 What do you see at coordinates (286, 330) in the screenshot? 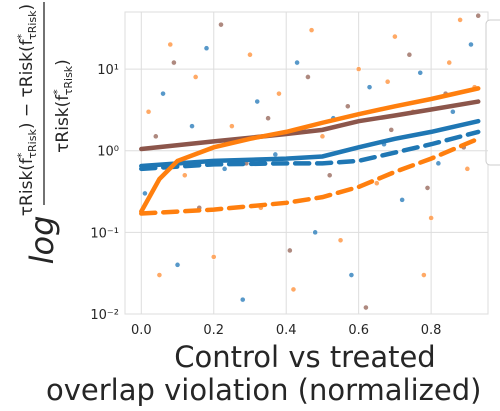
I see `x-tick-label: 0.4` at bounding box center [286, 330].